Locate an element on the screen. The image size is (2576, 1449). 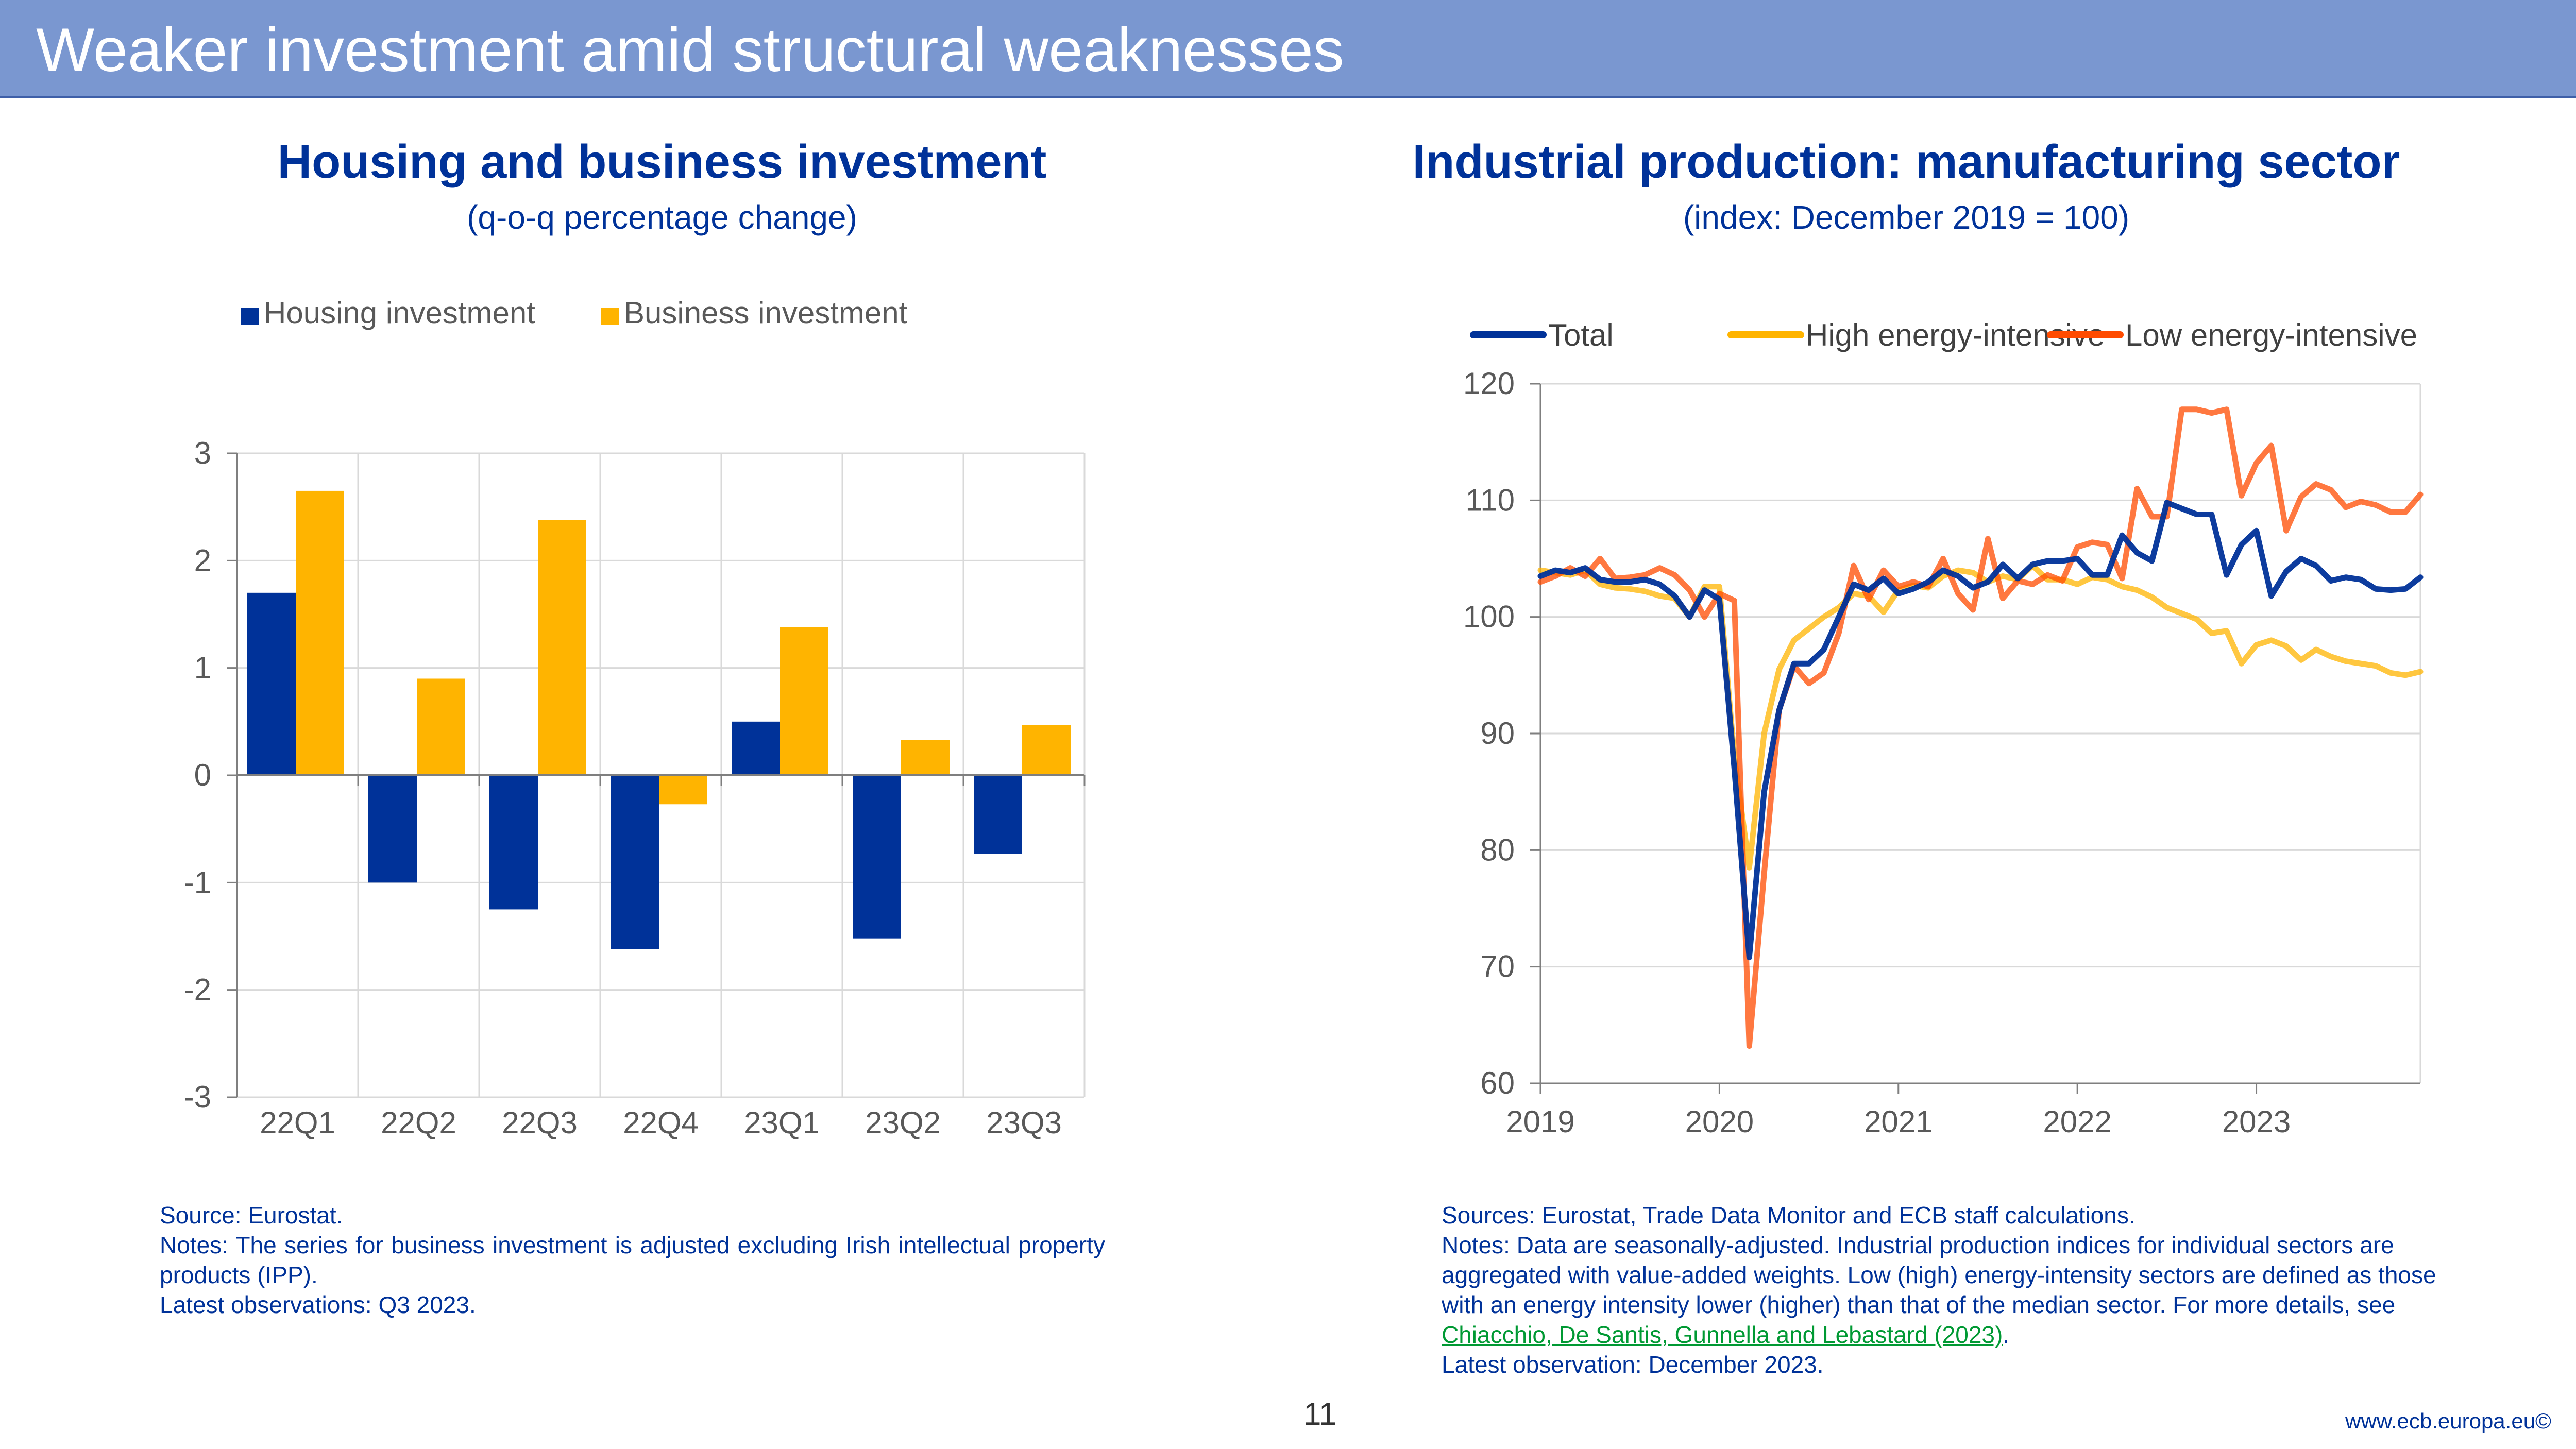
legend-label-1: Total is located at coordinates (1581, 335).